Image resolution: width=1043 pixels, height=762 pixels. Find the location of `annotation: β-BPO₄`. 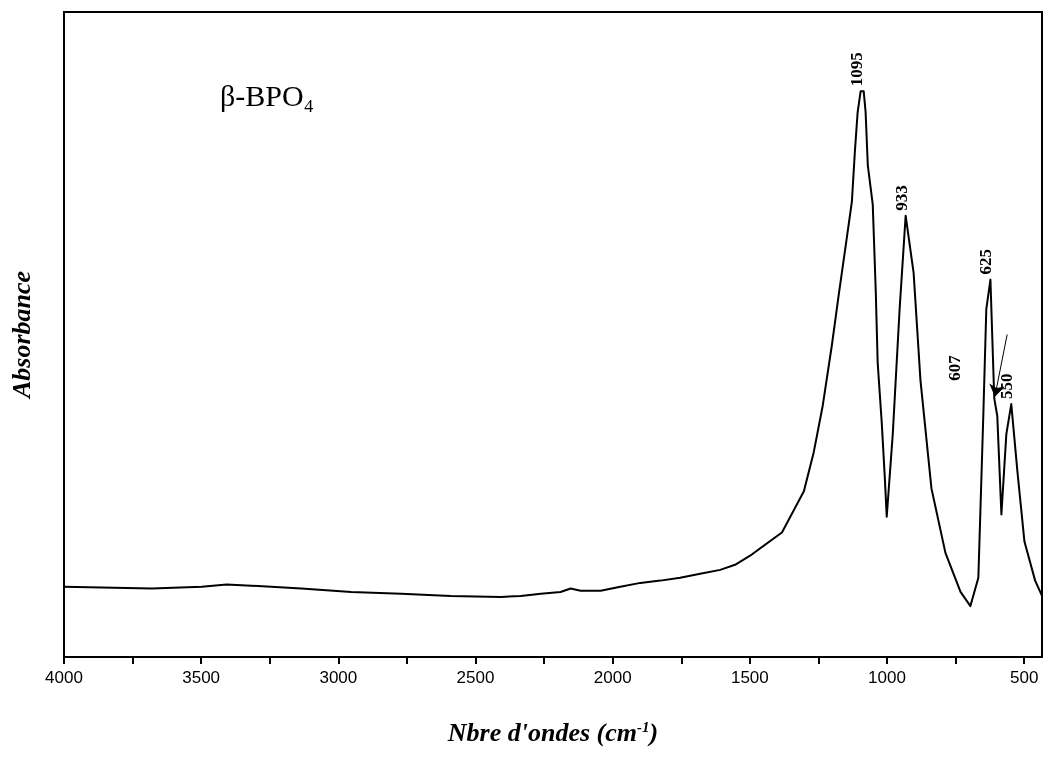

annotation: β-BPO₄ is located at coordinates (267, 95).